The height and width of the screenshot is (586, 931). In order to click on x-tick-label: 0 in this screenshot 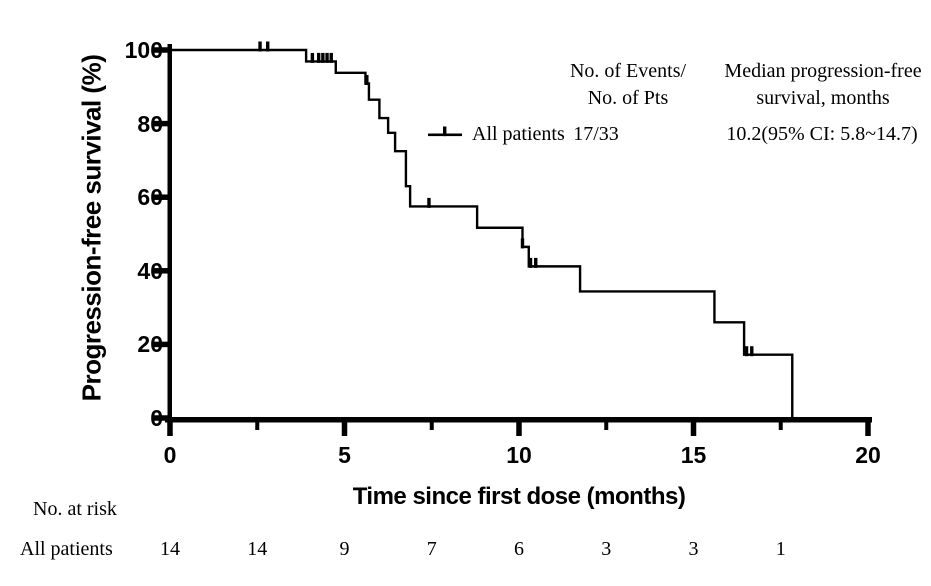, I will do `click(170, 455)`.